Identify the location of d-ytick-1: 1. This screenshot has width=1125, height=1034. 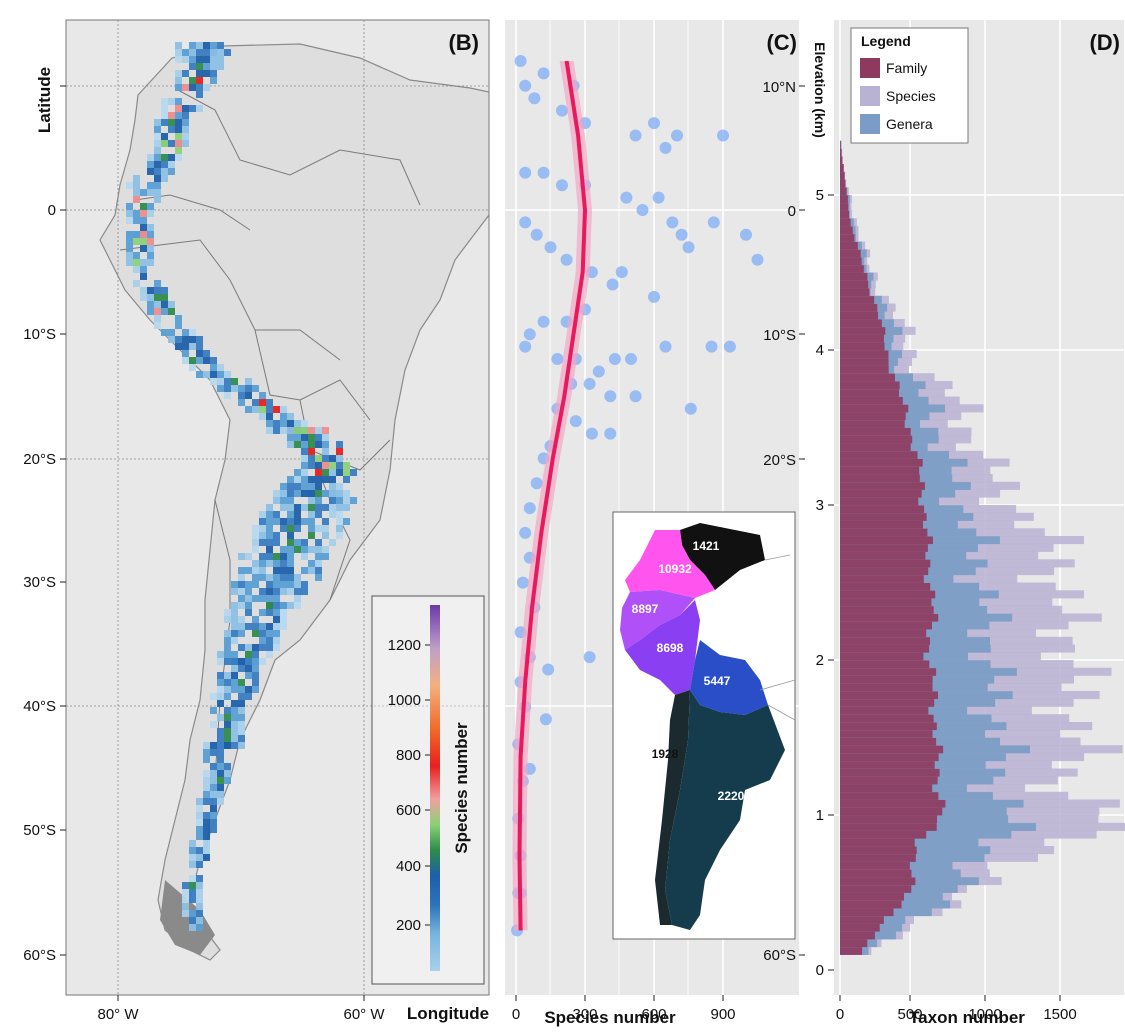
(820, 815).